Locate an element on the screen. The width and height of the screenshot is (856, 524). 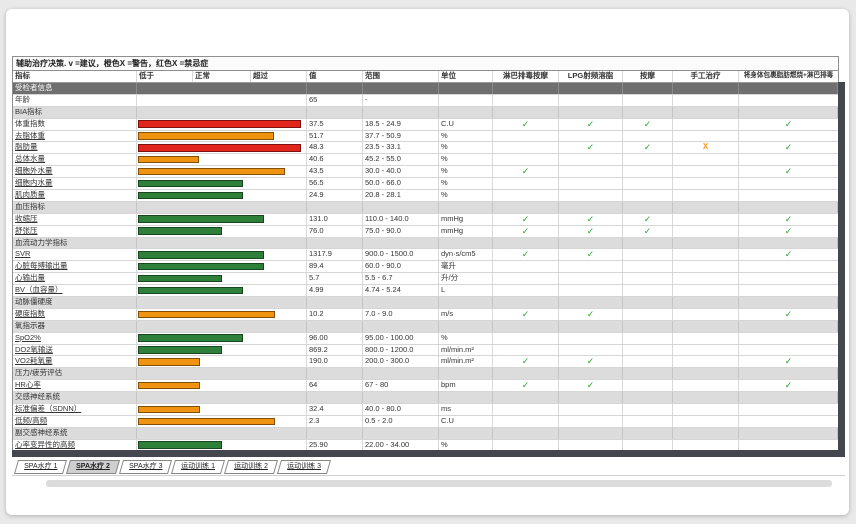
metric-row: 标准偏差（SDNN） 32.4 40.0 - 80.0 ms is located at coordinates (425, 410).